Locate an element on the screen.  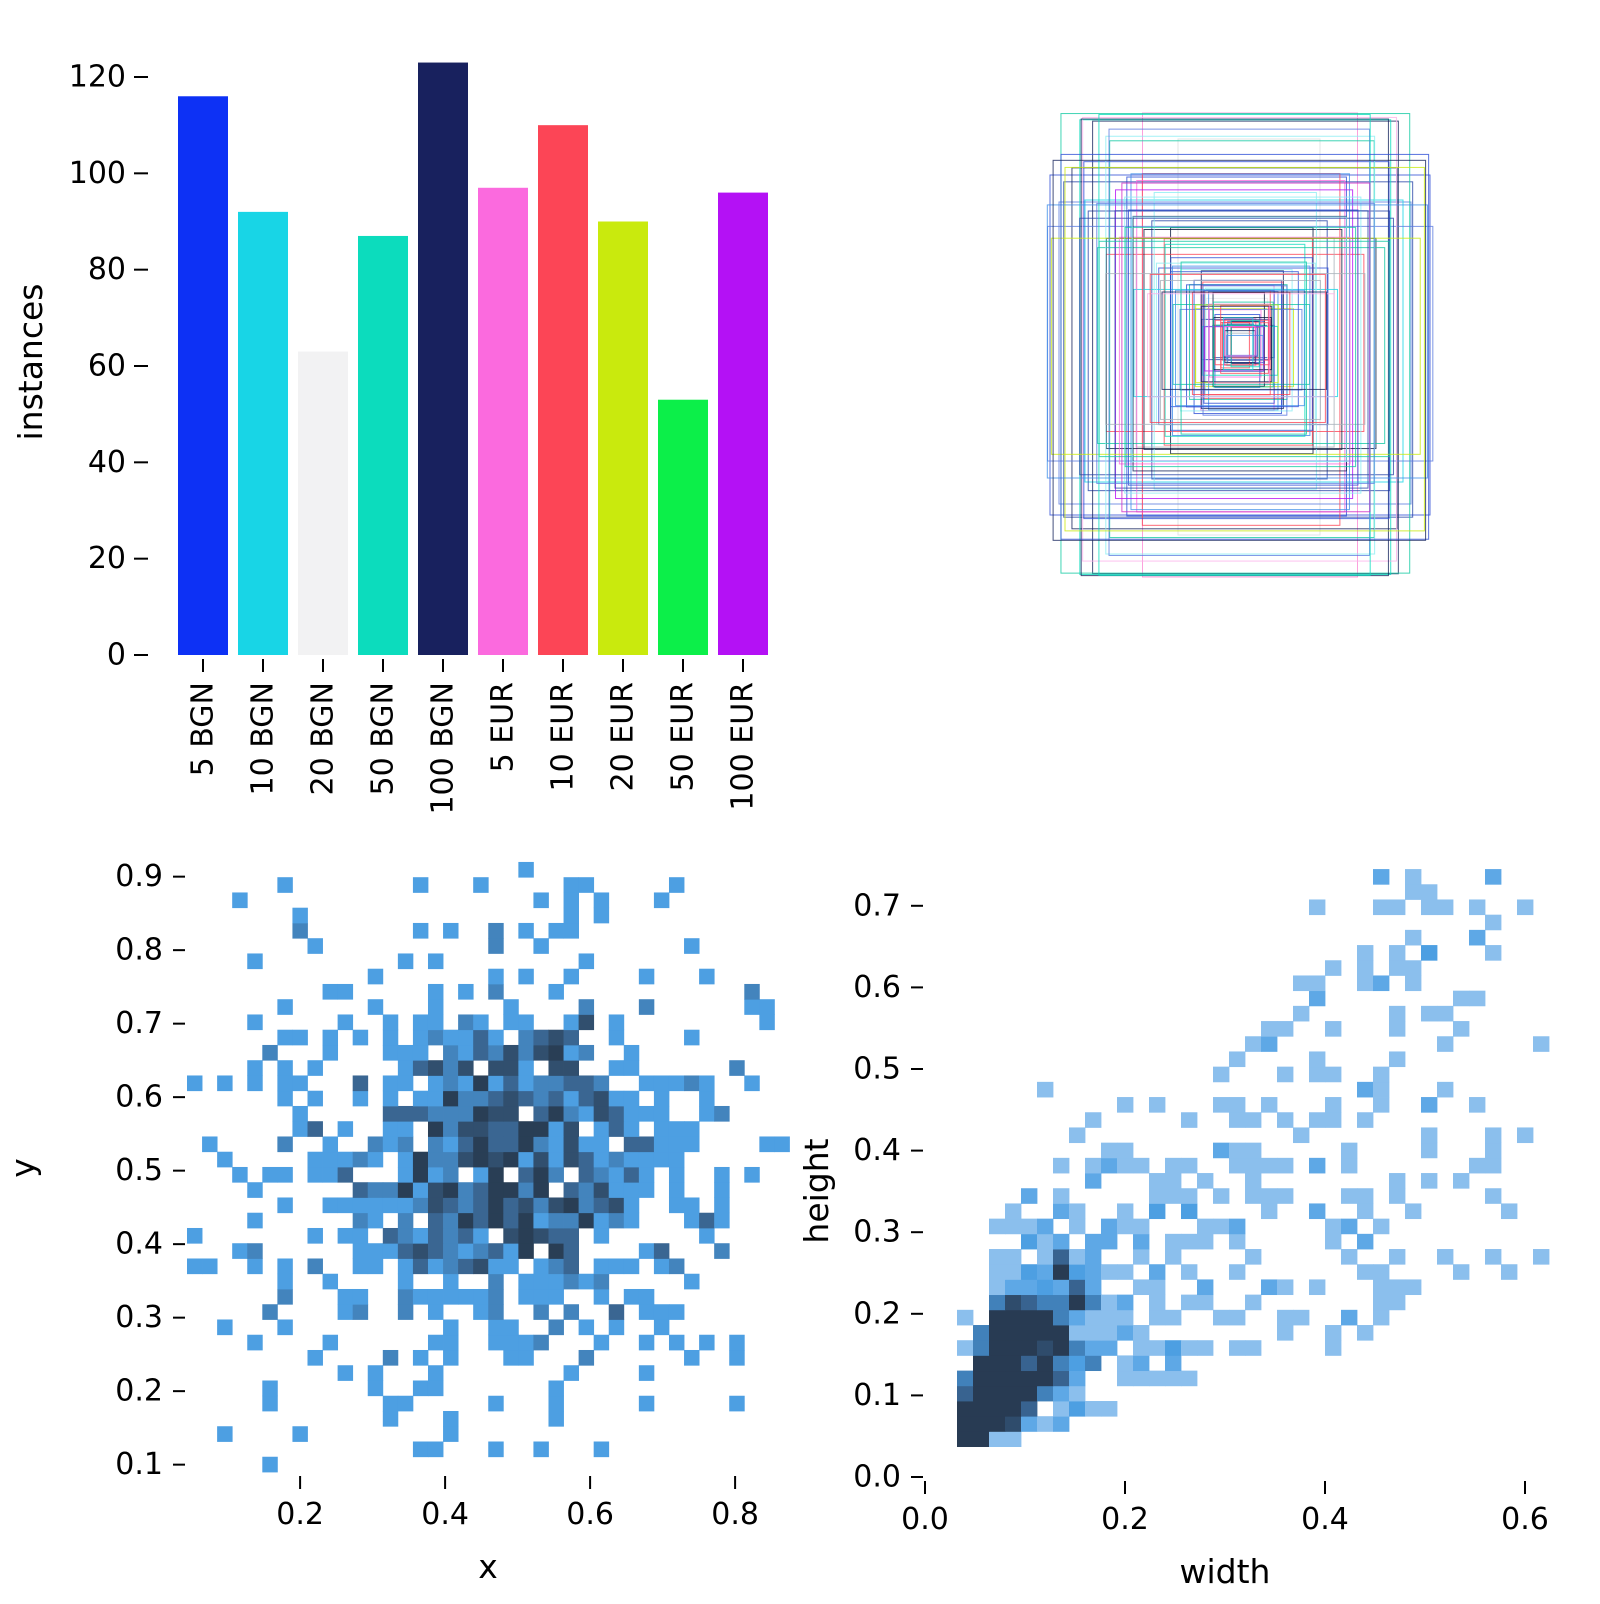
boxes-plot-area is located at coordinates (1240, 345).